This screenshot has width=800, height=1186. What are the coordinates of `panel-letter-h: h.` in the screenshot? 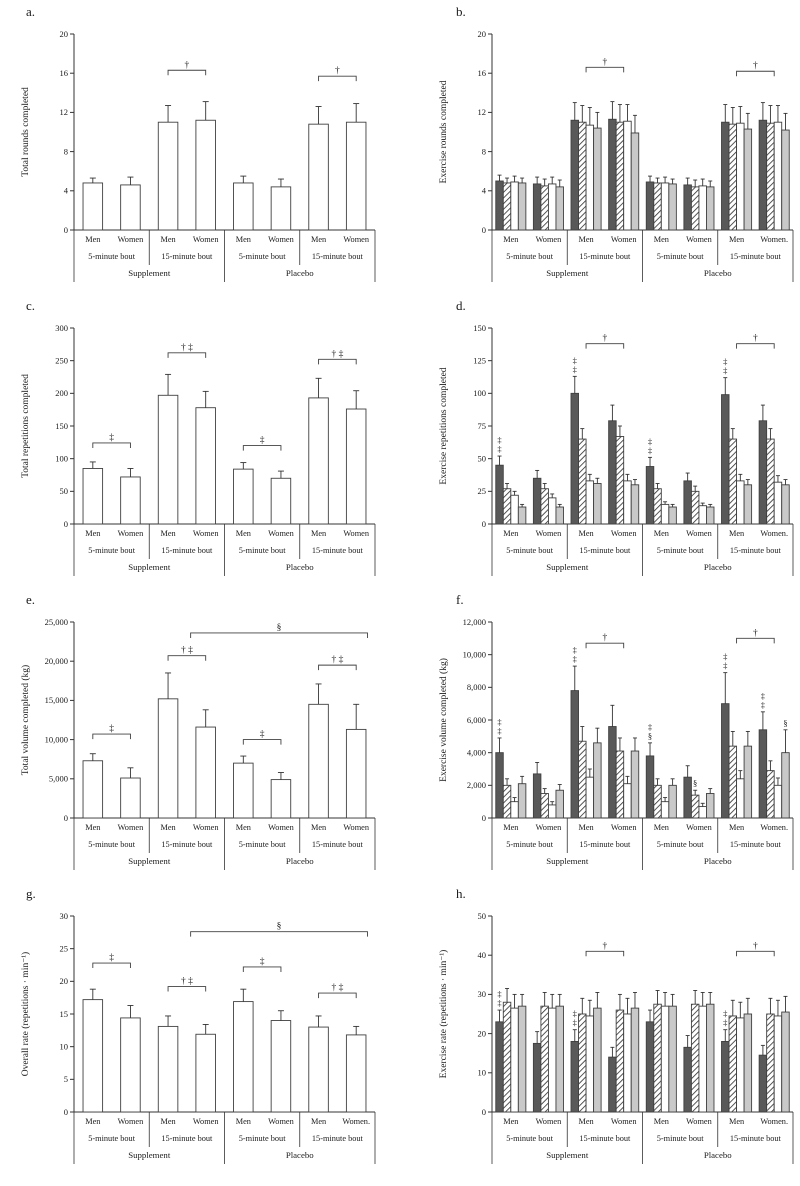 It's located at (461, 893).